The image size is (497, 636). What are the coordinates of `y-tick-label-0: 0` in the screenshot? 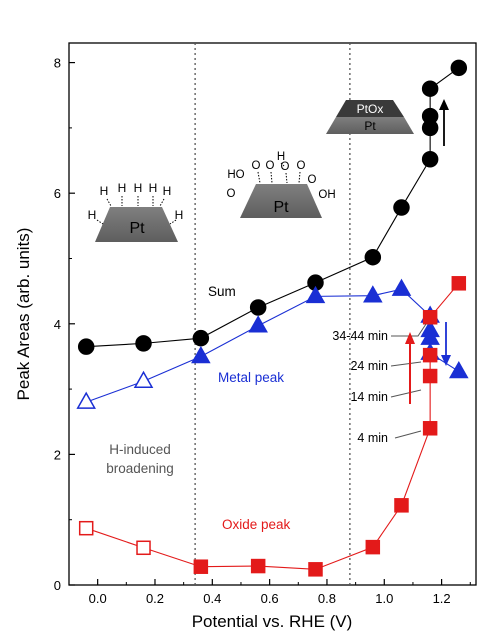 It's located at (57, 585).